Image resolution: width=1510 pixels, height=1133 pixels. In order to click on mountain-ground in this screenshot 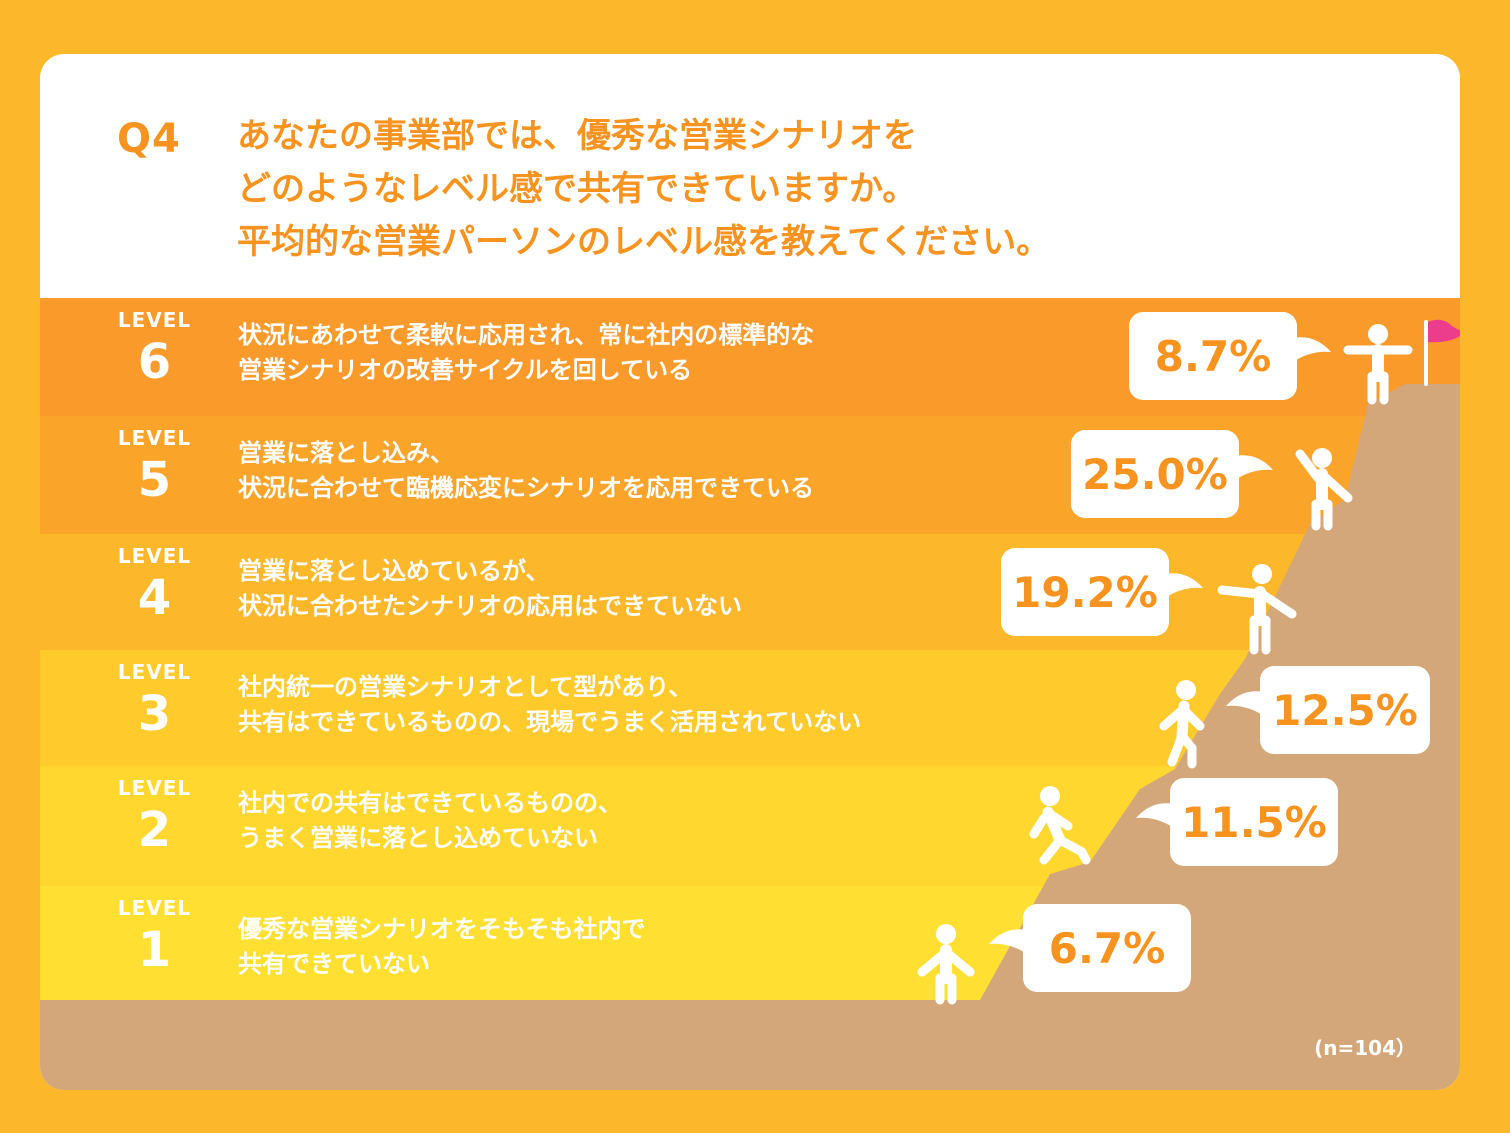, I will do `click(750, 1045)`.